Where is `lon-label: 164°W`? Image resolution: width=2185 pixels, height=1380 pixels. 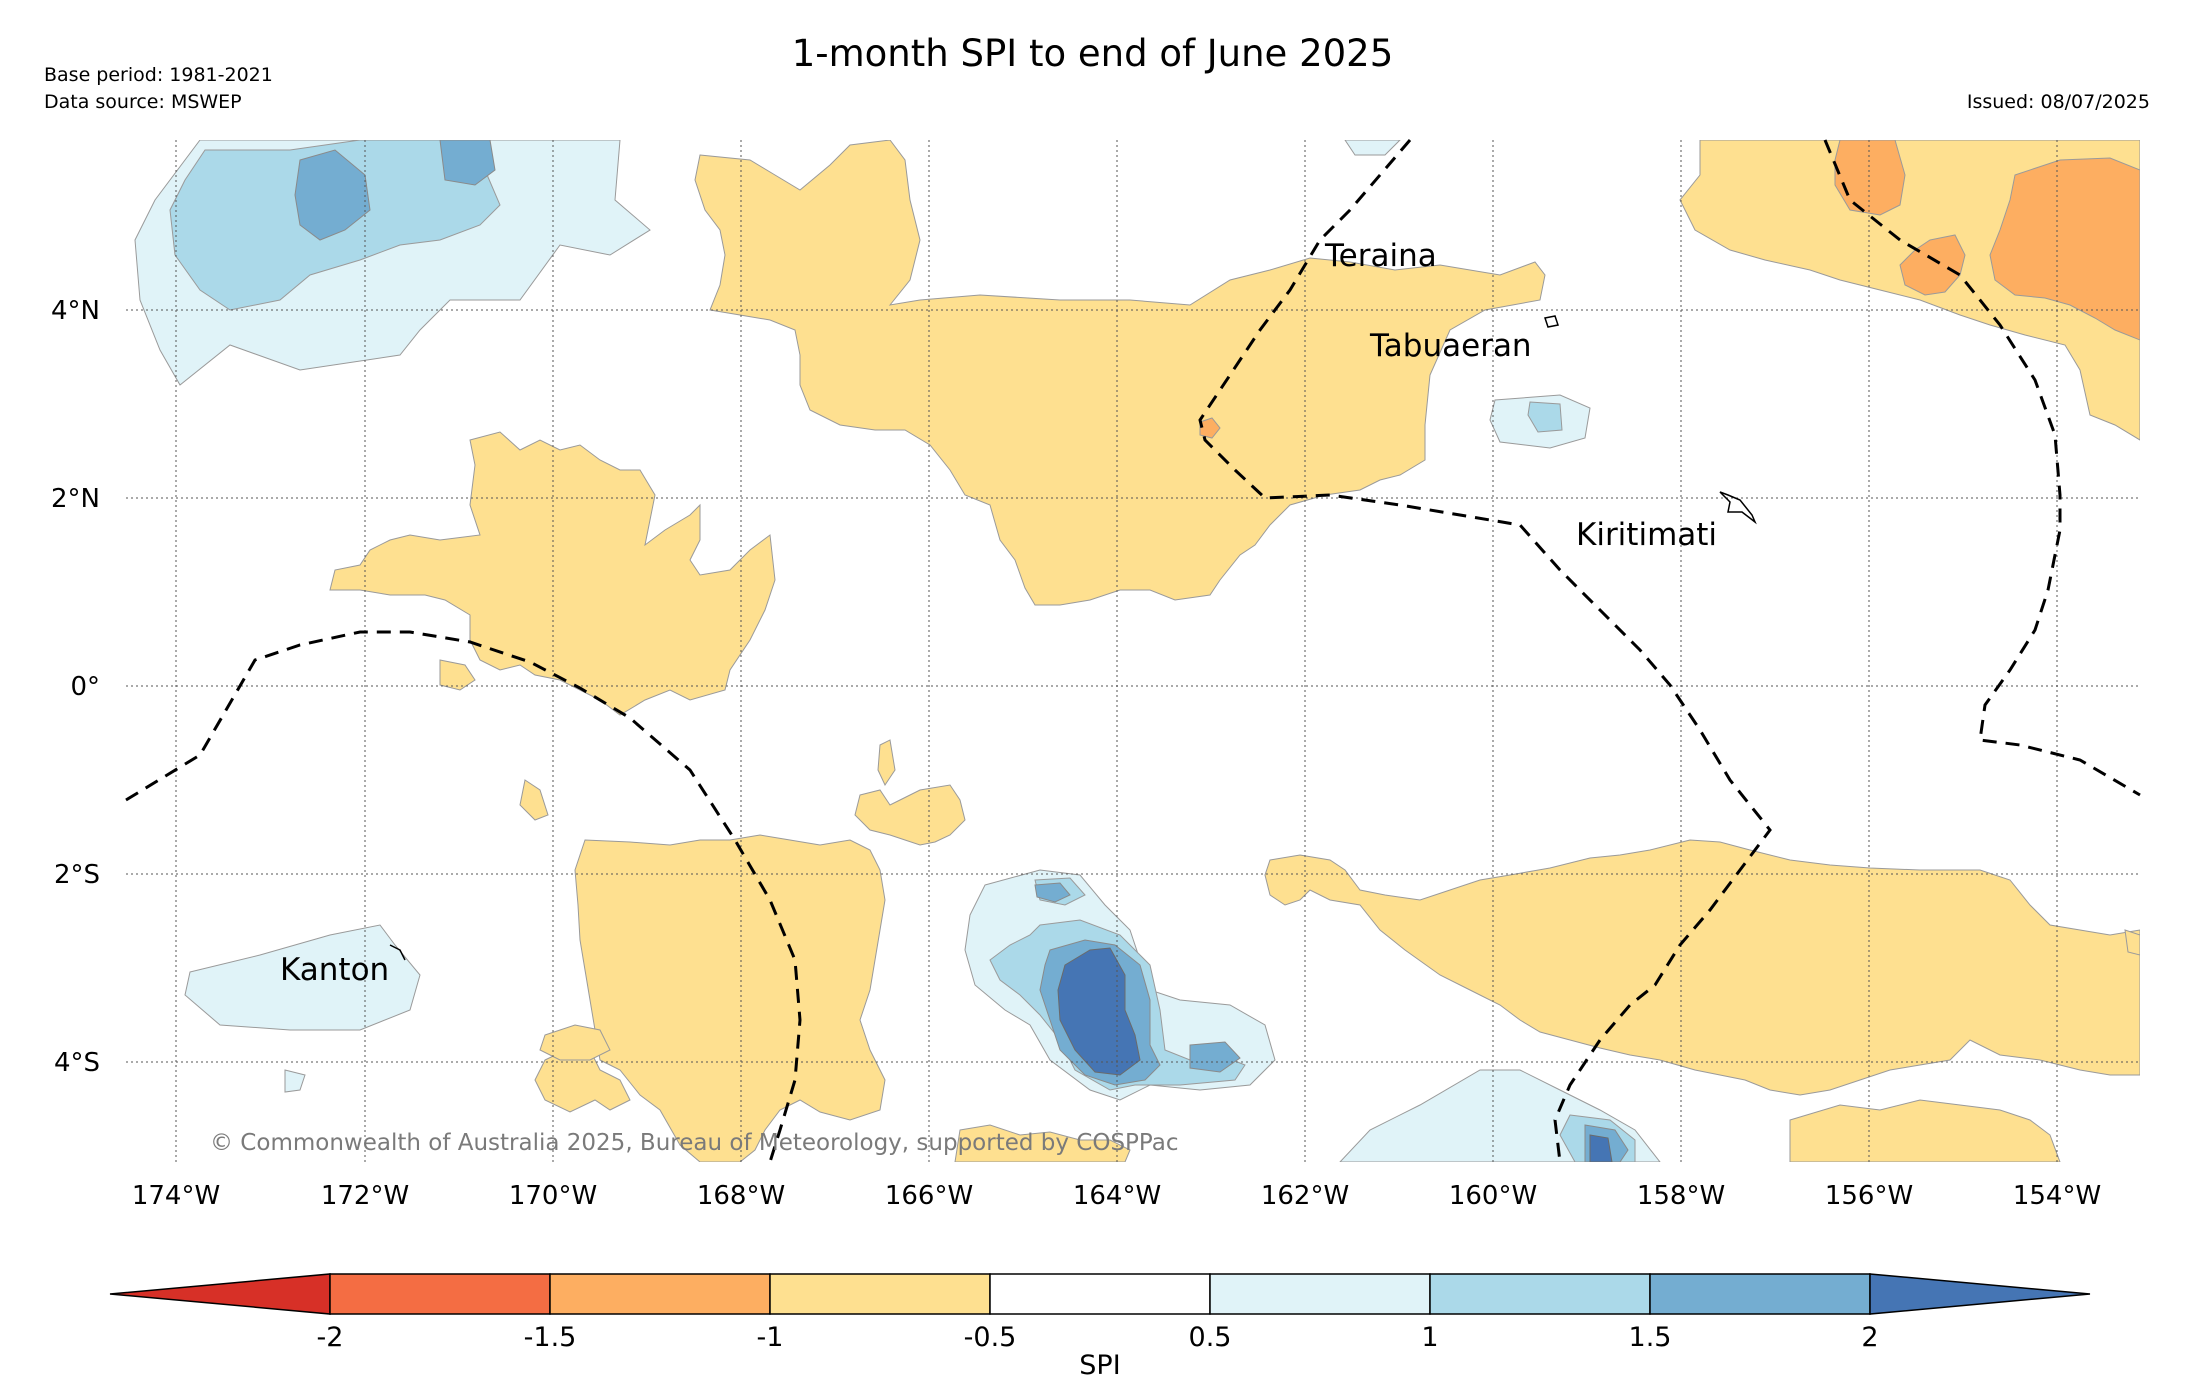
lon-label: 164°W is located at coordinates (1117, 1196).